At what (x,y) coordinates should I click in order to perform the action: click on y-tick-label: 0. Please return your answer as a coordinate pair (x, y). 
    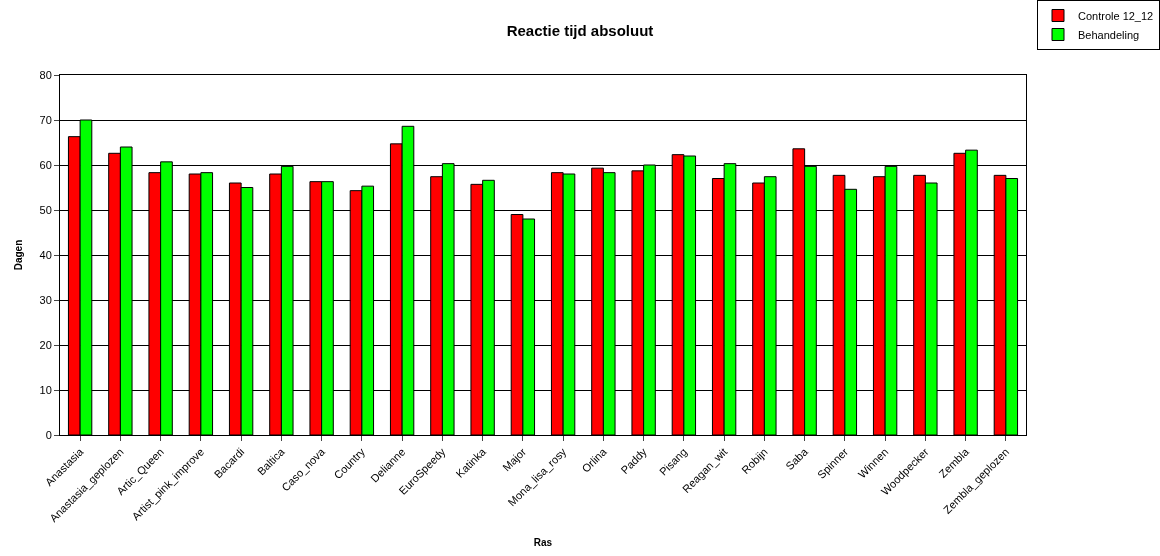
    Looking at the image, I should click on (48, 434).